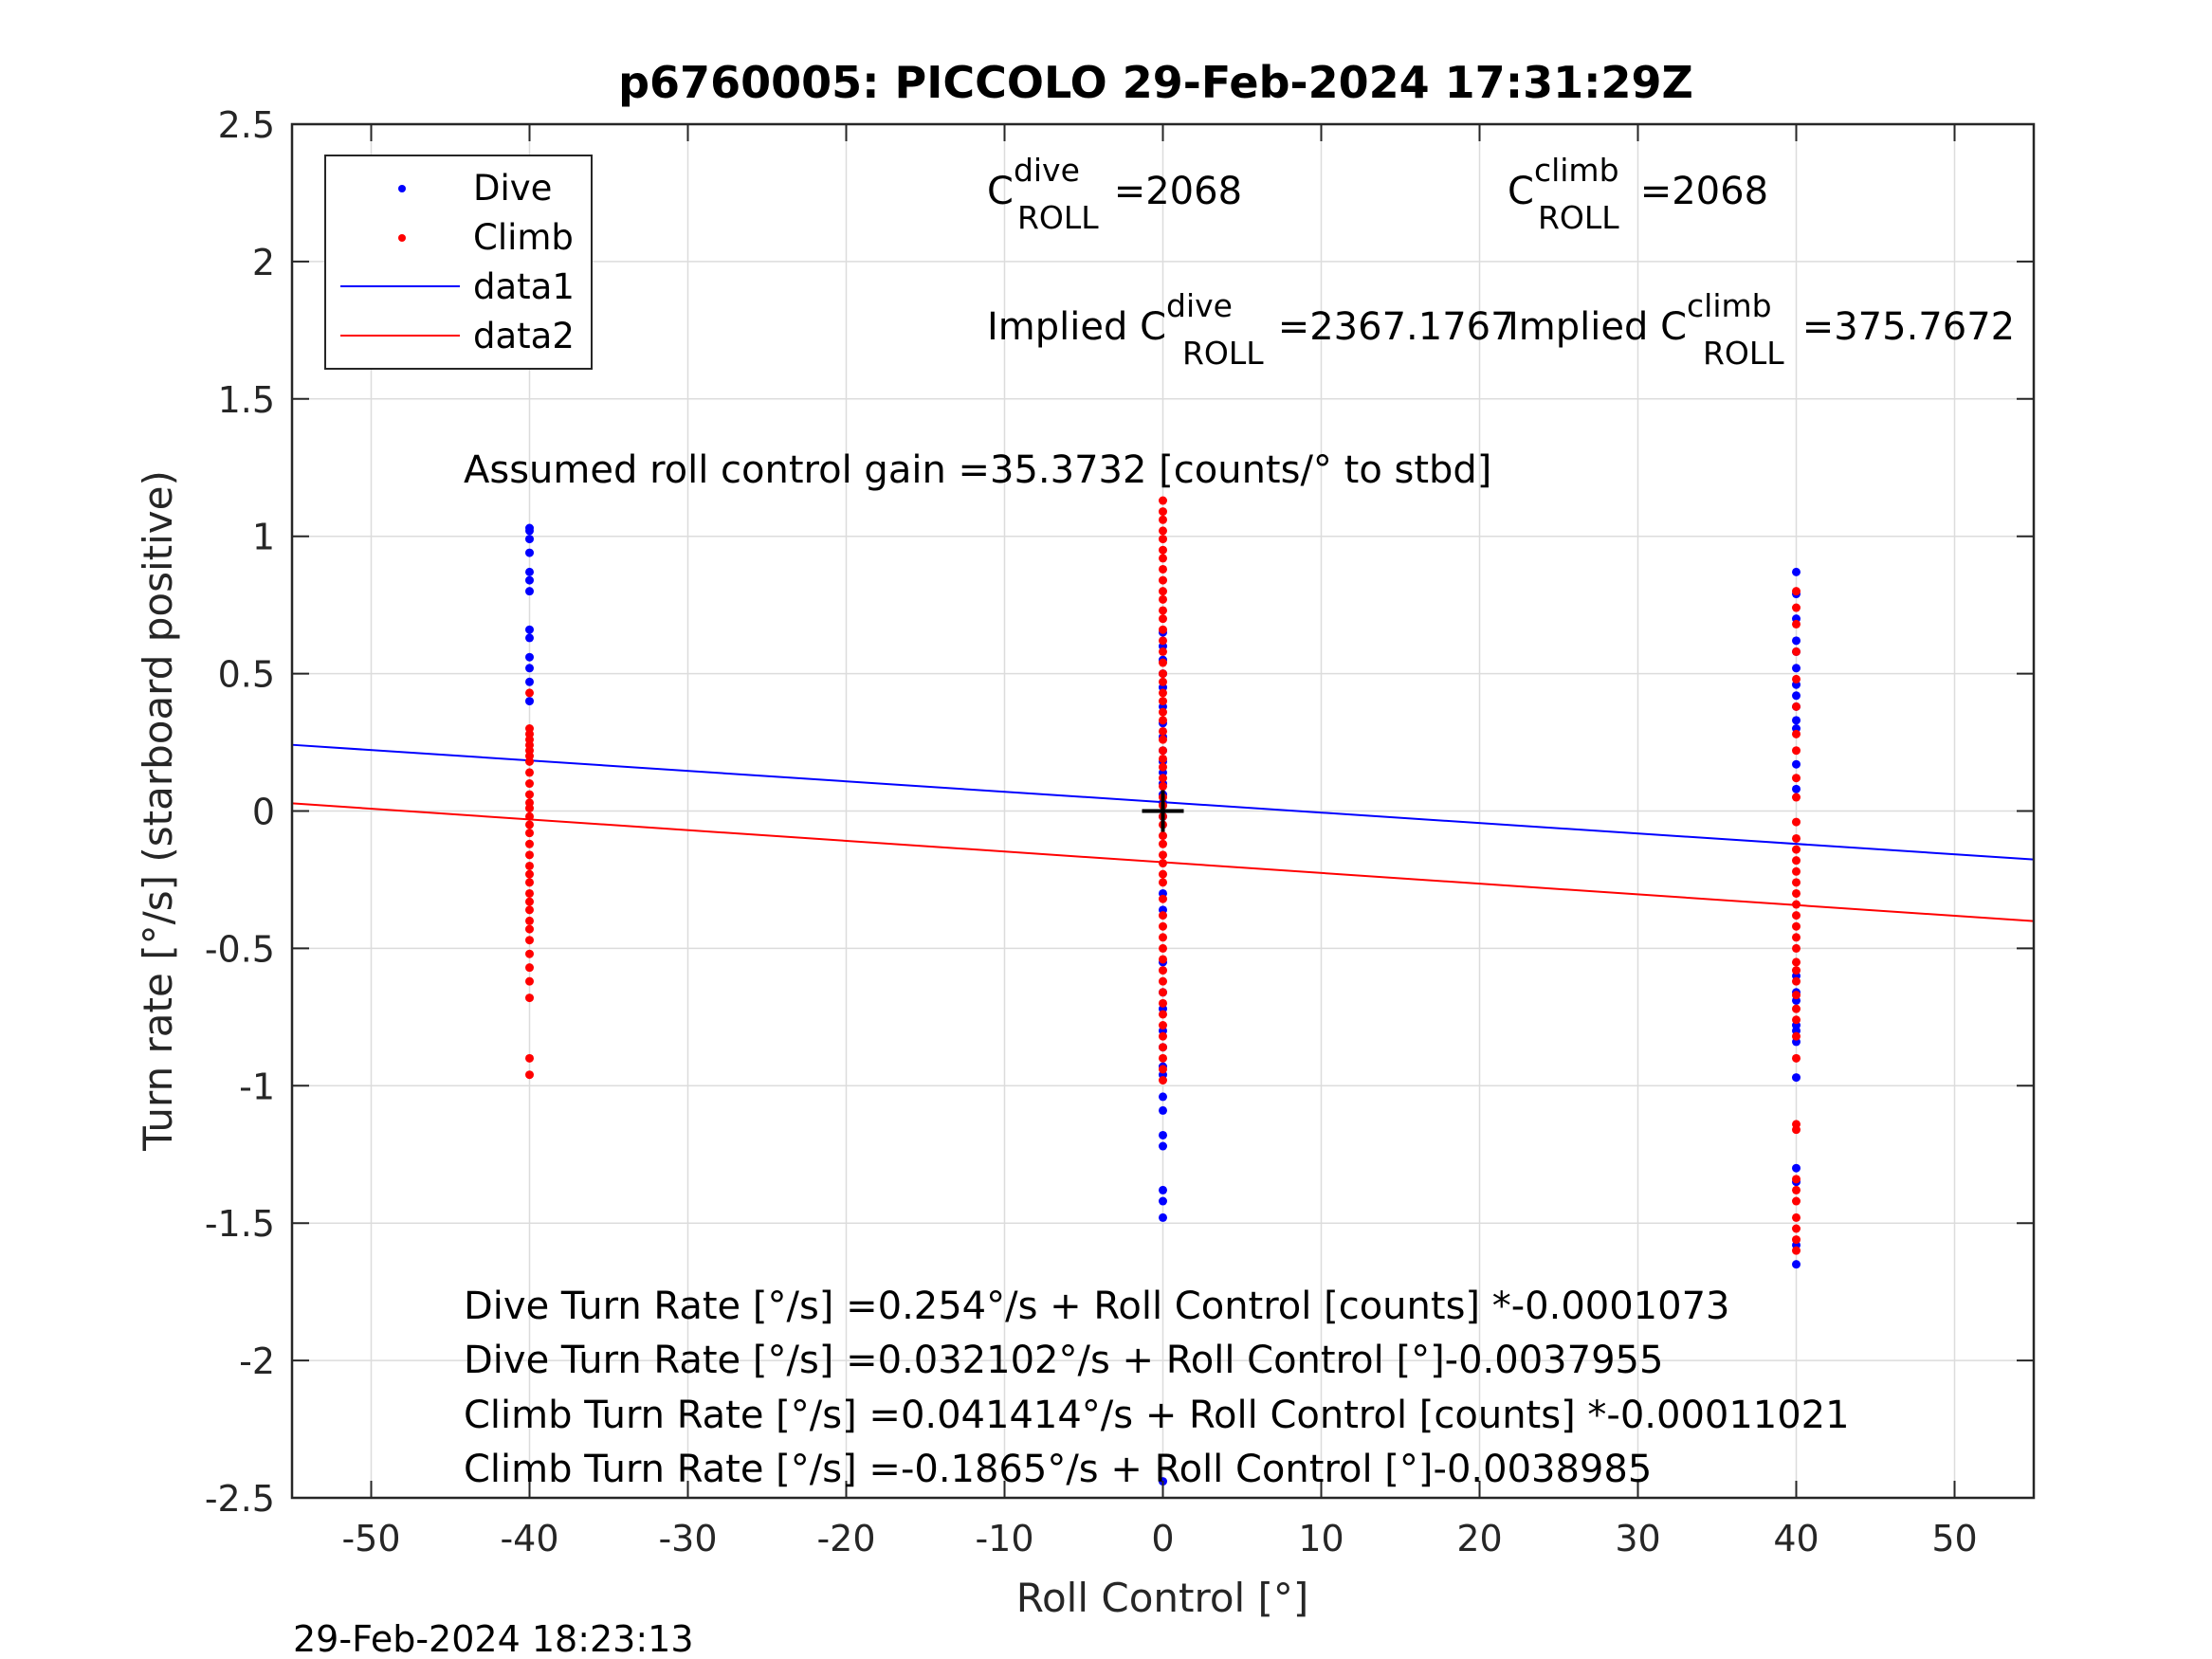  Describe the element at coordinates (1761, 329) in the screenshot. I see `implied-c-roll-climb-annotation: Implied Cclimb ROLL =375.7672` at that location.